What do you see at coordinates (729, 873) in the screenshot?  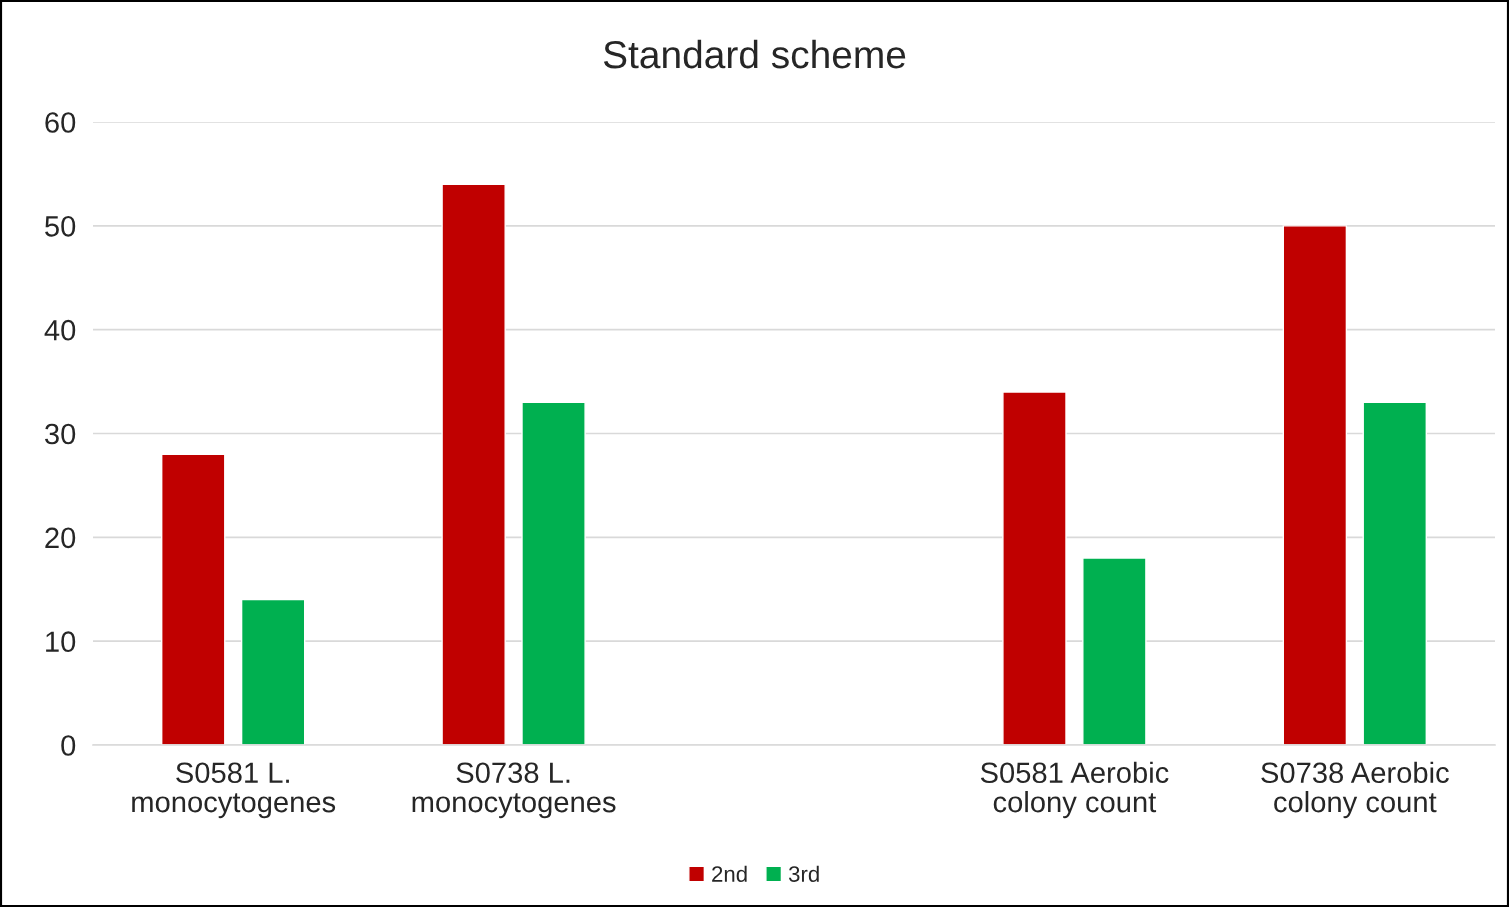 I see `legend-label: 2nd` at bounding box center [729, 873].